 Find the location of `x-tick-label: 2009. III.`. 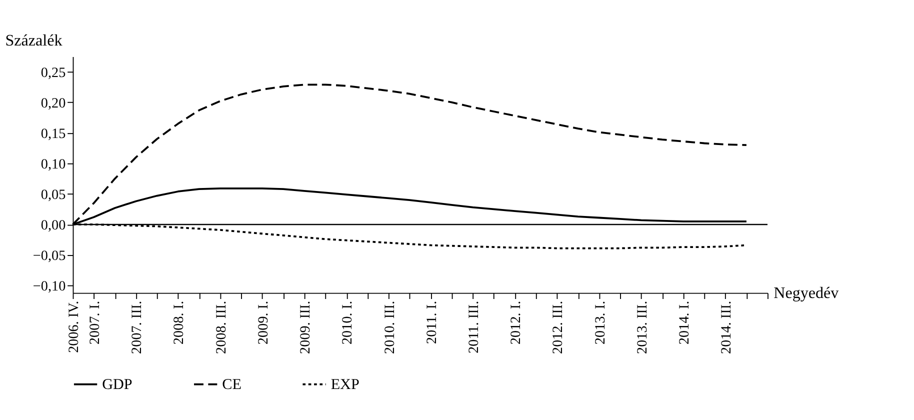

x-tick-label: 2009. III. is located at coordinates (306, 327).